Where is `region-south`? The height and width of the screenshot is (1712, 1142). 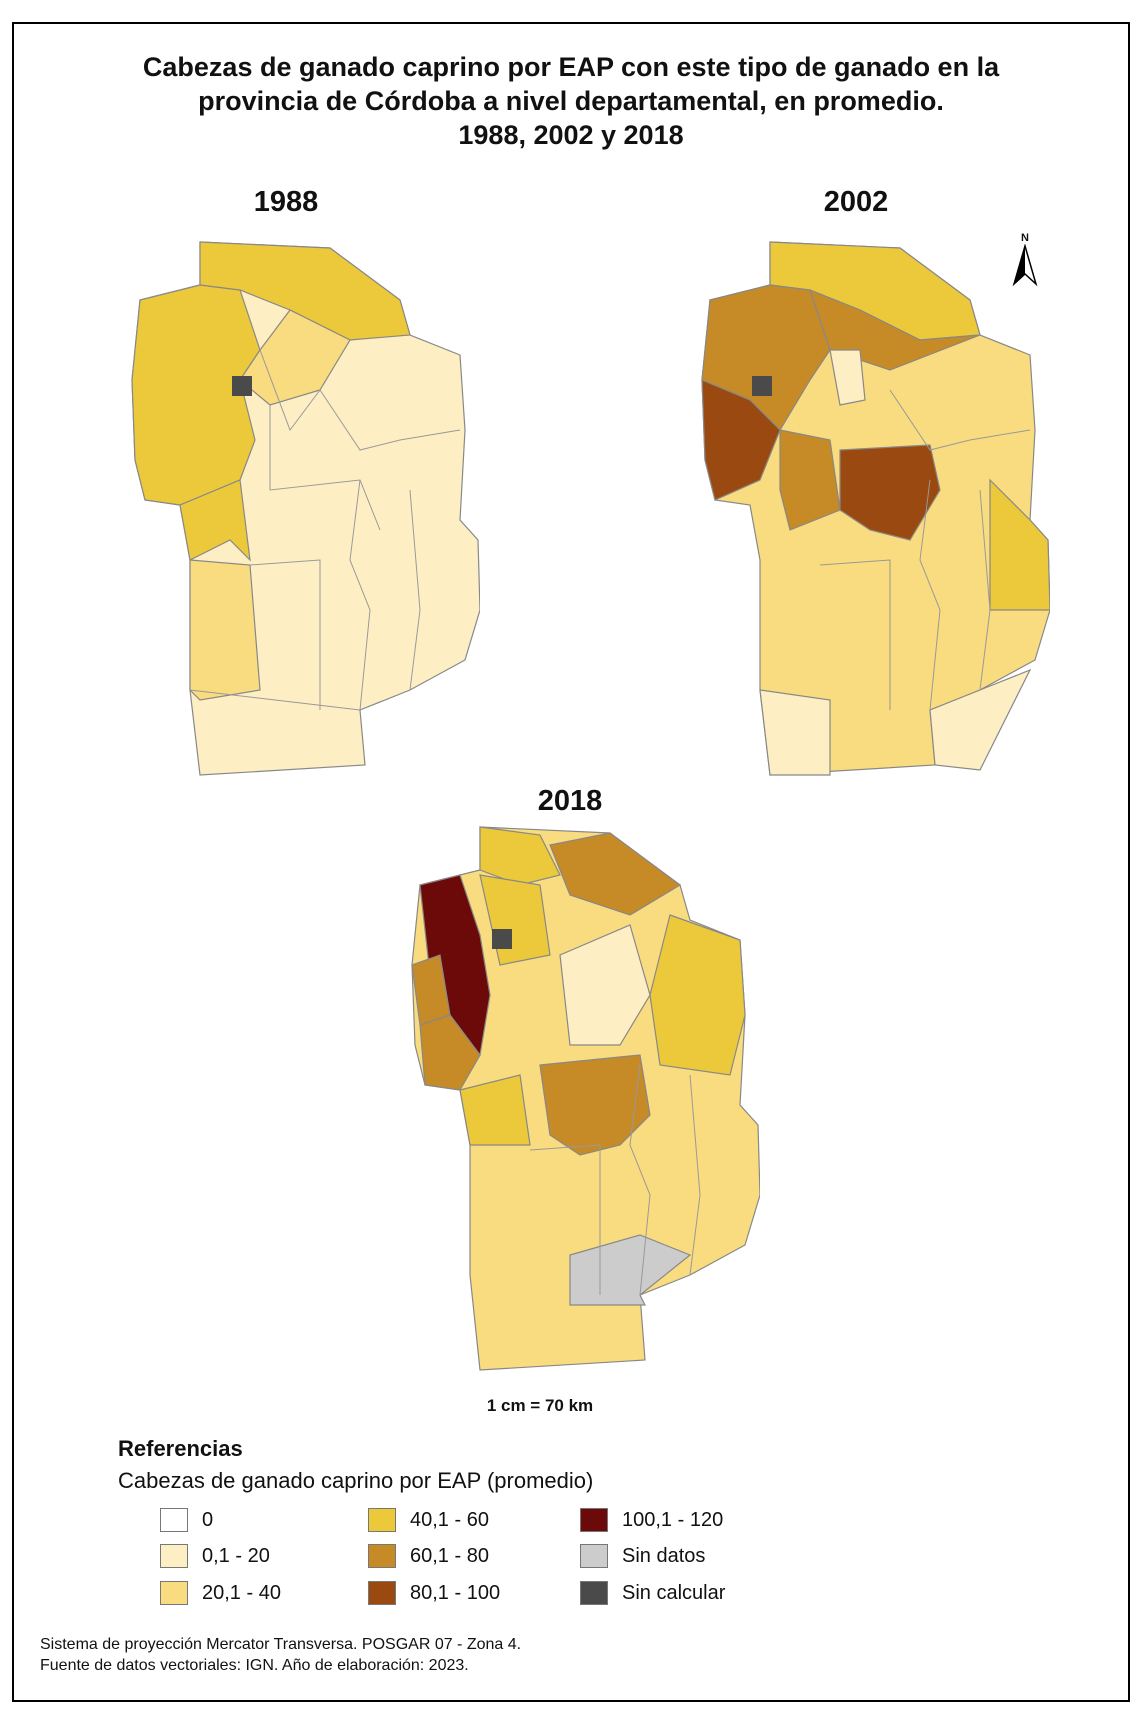 region-south is located at coordinates (225, 630).